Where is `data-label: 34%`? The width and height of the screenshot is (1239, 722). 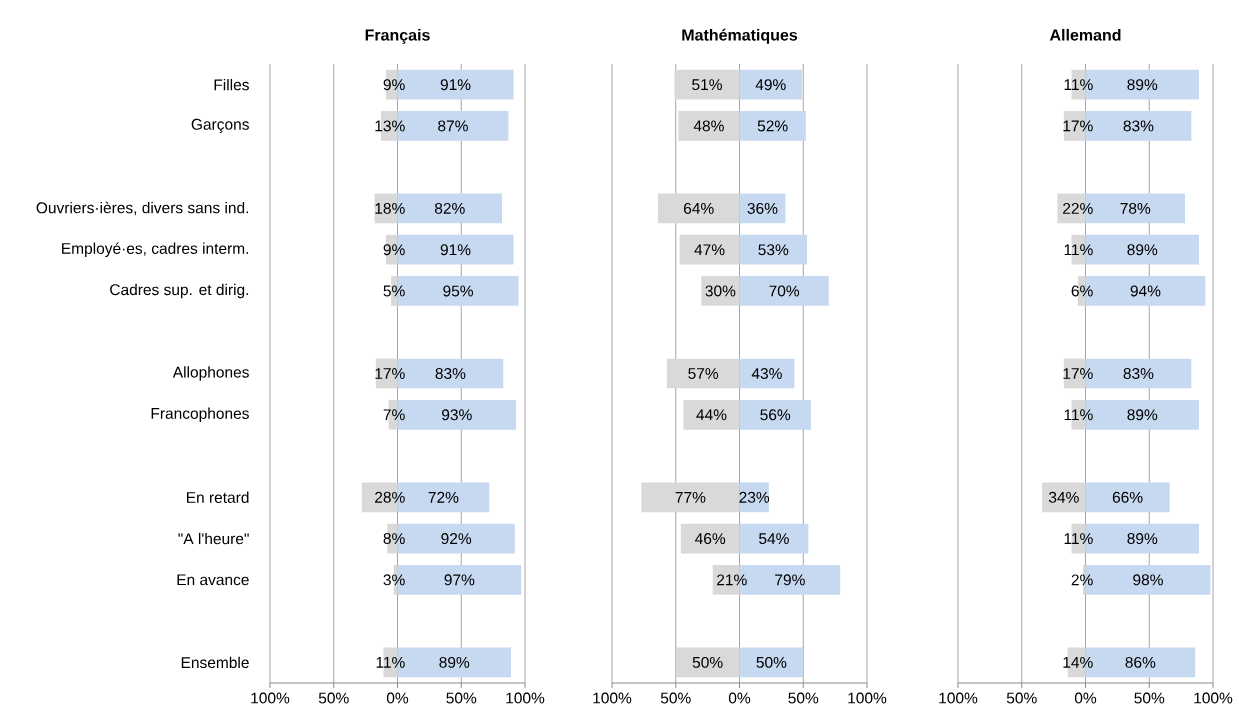
data-label: 34% is located at coordinates (1063, 497).